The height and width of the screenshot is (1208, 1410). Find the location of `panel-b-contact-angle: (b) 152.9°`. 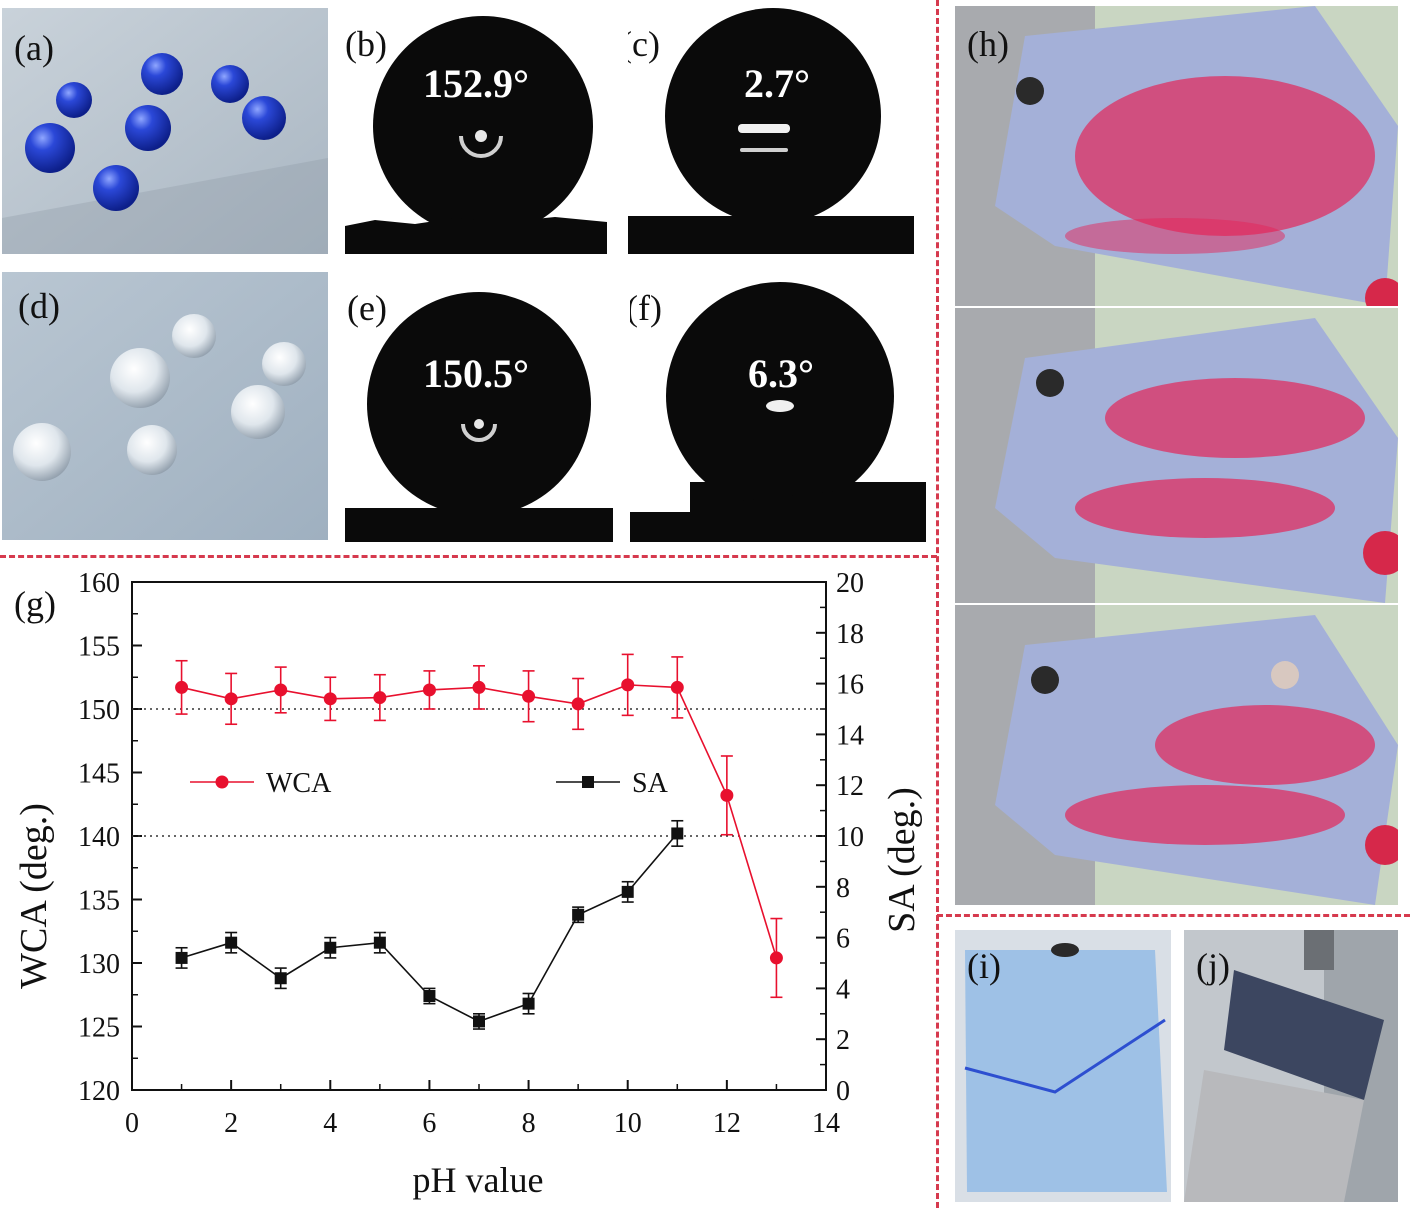

panel-b-contact-angle: (b) 152.9° is located at coordinates (476, 131).